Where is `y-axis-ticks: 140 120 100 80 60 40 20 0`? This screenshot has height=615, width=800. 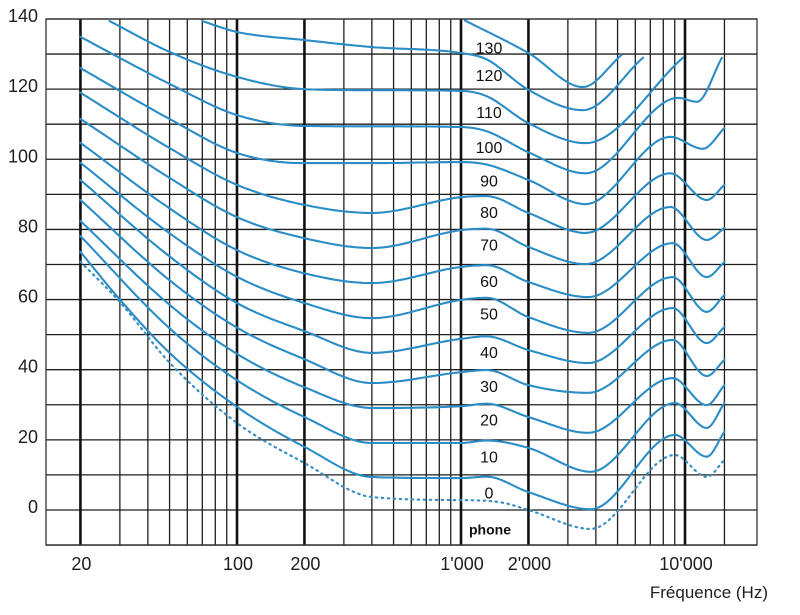
y-axis-ticks: 140 120 100 80 60 40 20 0 is located at coordinates (23, 261).